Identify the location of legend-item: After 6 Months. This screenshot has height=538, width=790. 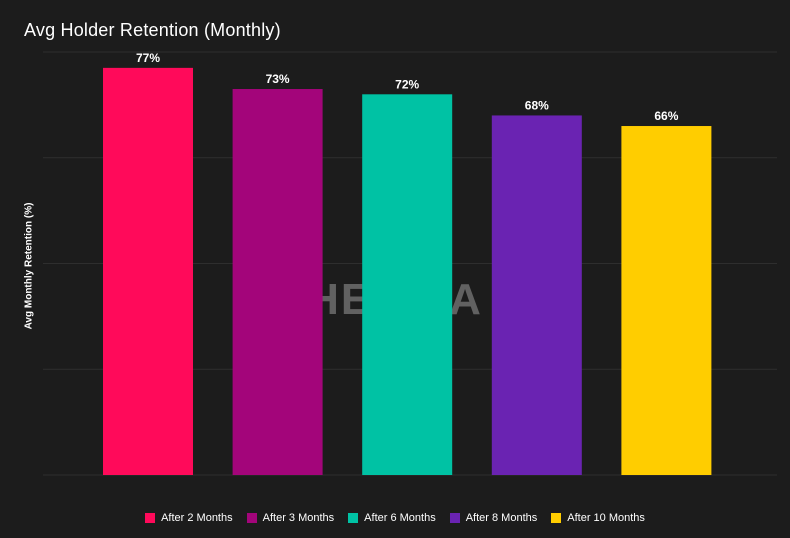
(392, 518).